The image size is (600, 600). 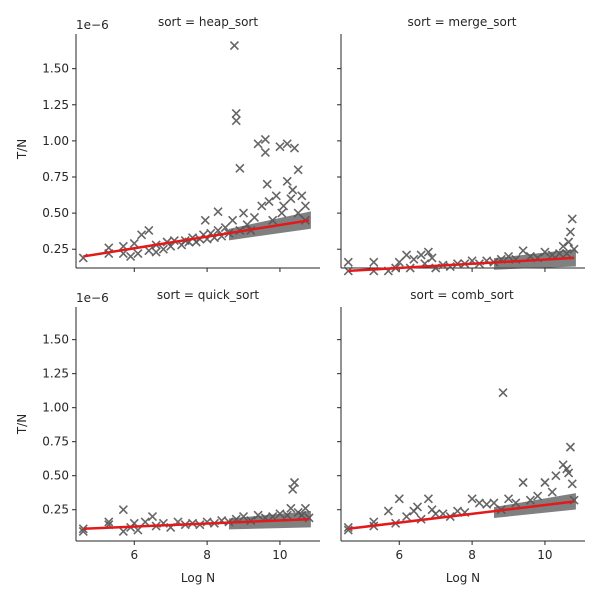 What do you see at coordinates (208, 22) in the screenshot?
I see `panel-title: sort = heap_sort` at bounding box center [208, 22].